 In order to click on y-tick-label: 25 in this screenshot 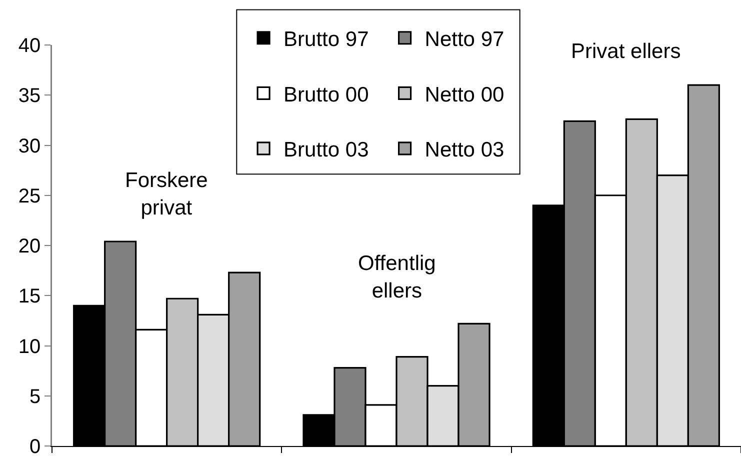, I will do `click(29, 196)`.